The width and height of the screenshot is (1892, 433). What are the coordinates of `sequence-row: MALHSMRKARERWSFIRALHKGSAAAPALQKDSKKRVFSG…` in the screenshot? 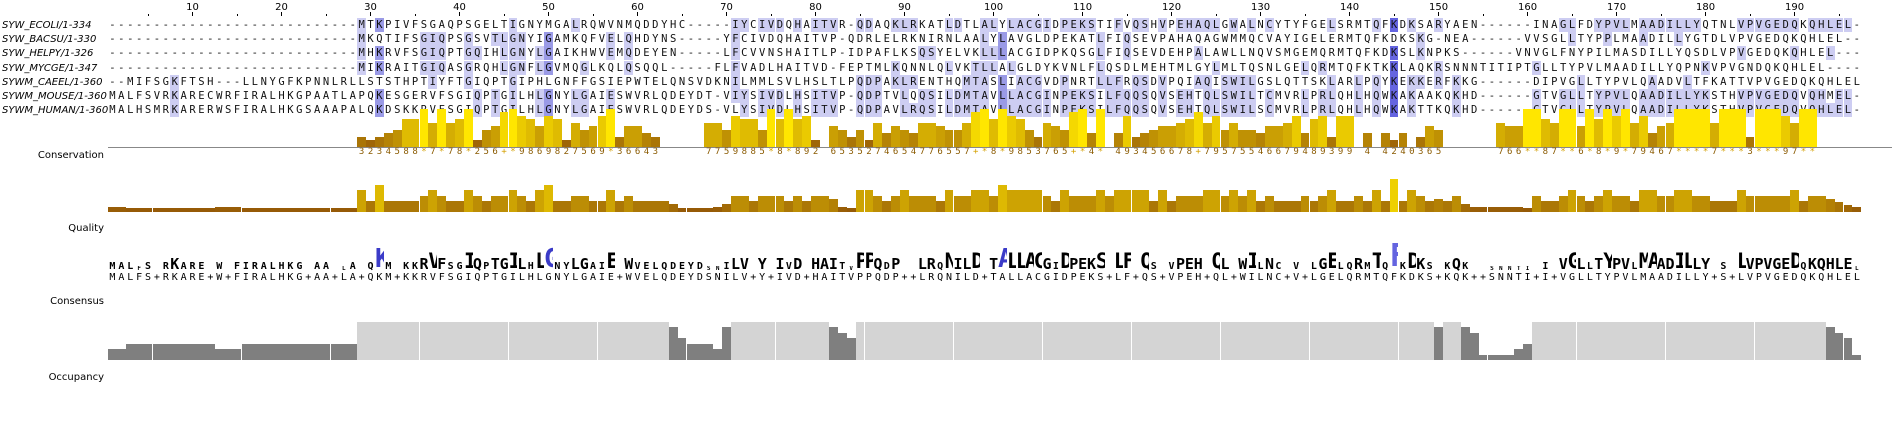 It's located at (984, 110).